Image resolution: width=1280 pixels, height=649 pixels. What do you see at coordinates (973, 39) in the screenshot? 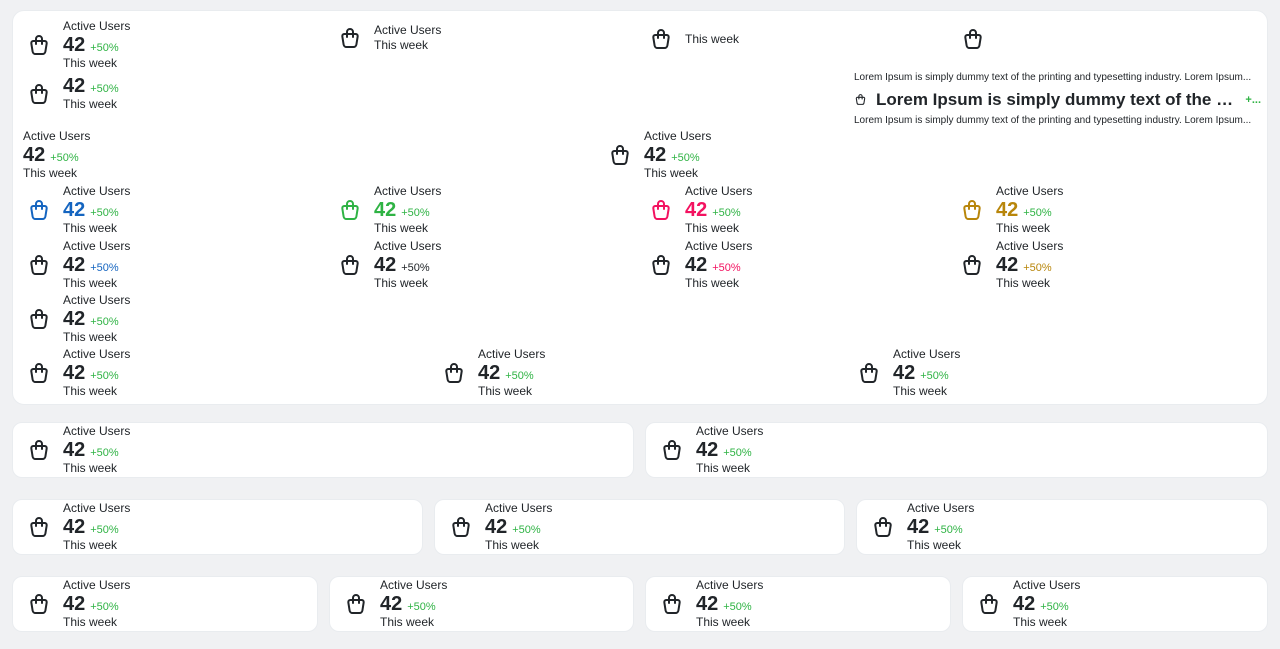
I see `stat-card-icon-only` at bounding box center [973, 39].